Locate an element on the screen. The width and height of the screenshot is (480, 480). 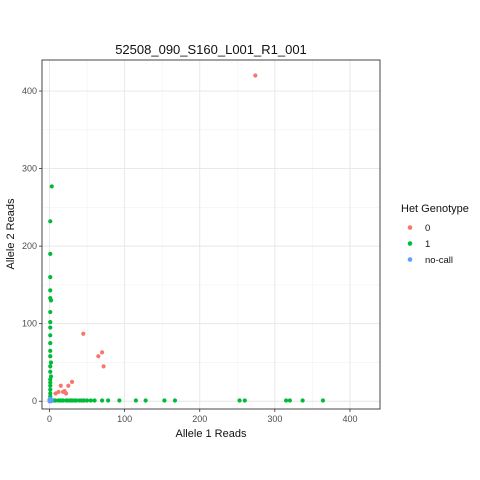
x-tick-label: 400 is located at coordinates (349, 419).